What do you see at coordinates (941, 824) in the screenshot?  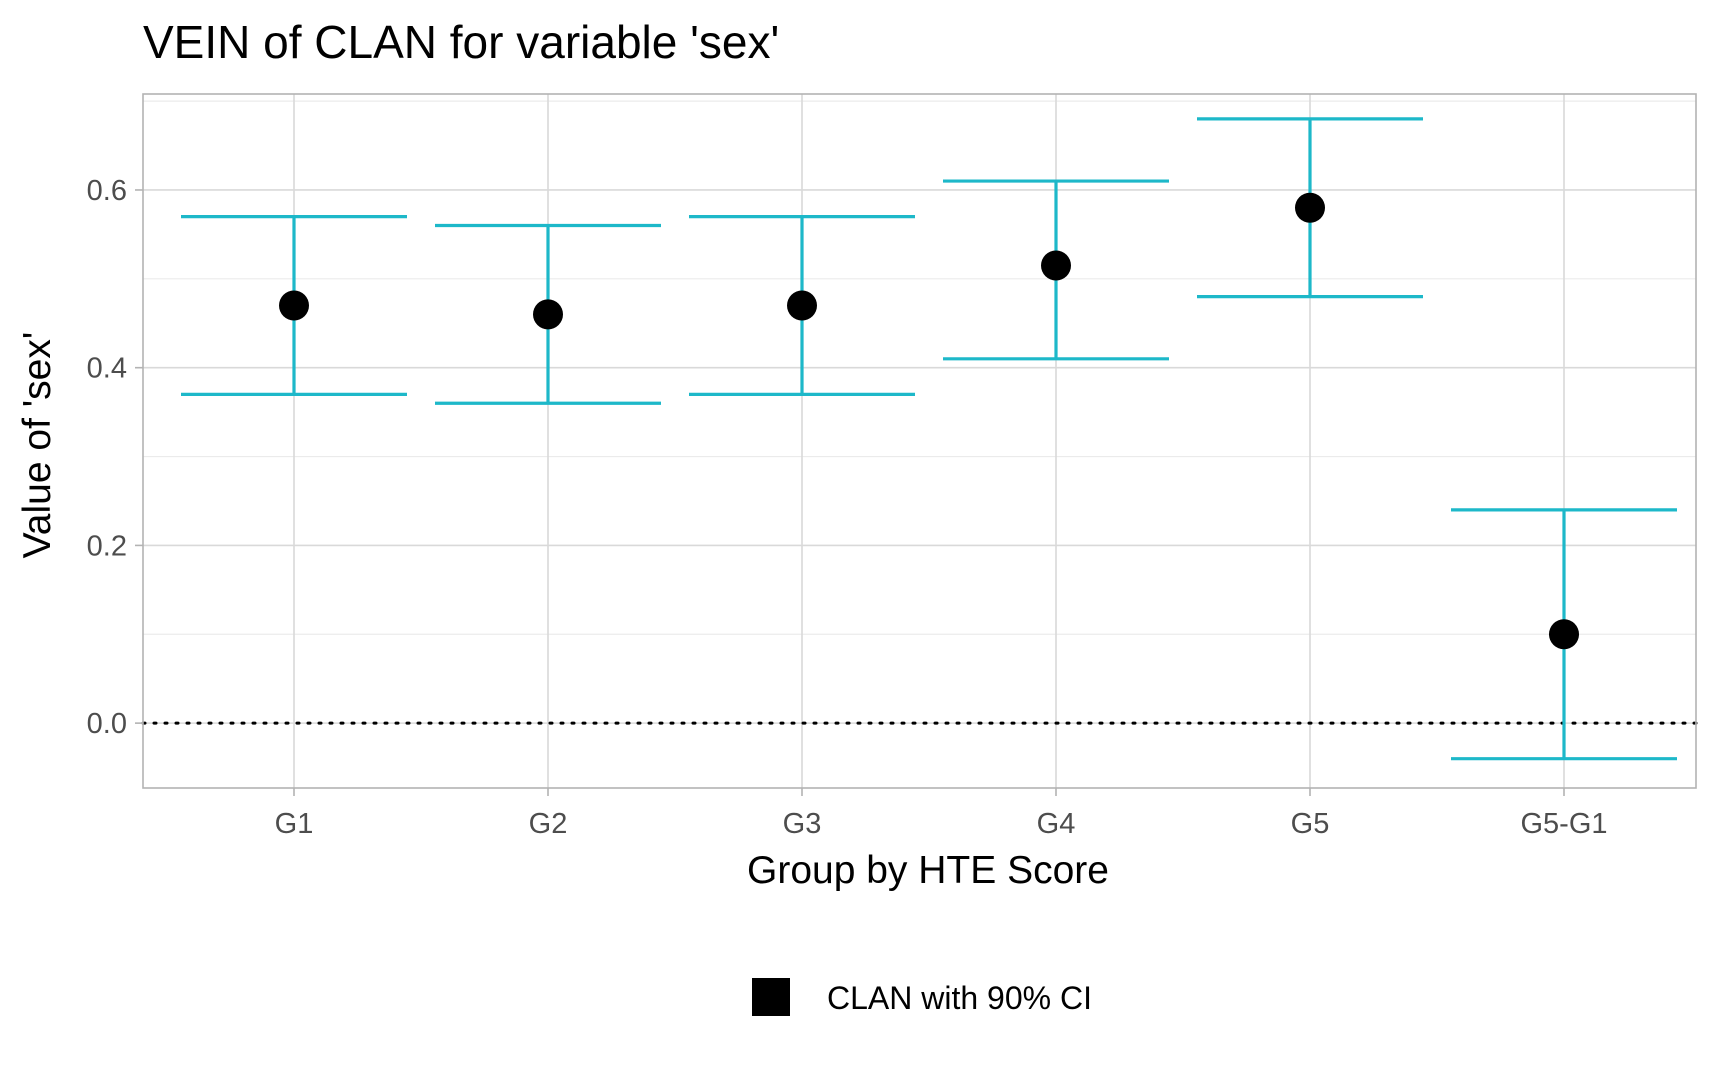 I see `x-axis-tick-labels: G1 G2 G3 G4 G5 G5-G1` at bounding box center [941, 824].